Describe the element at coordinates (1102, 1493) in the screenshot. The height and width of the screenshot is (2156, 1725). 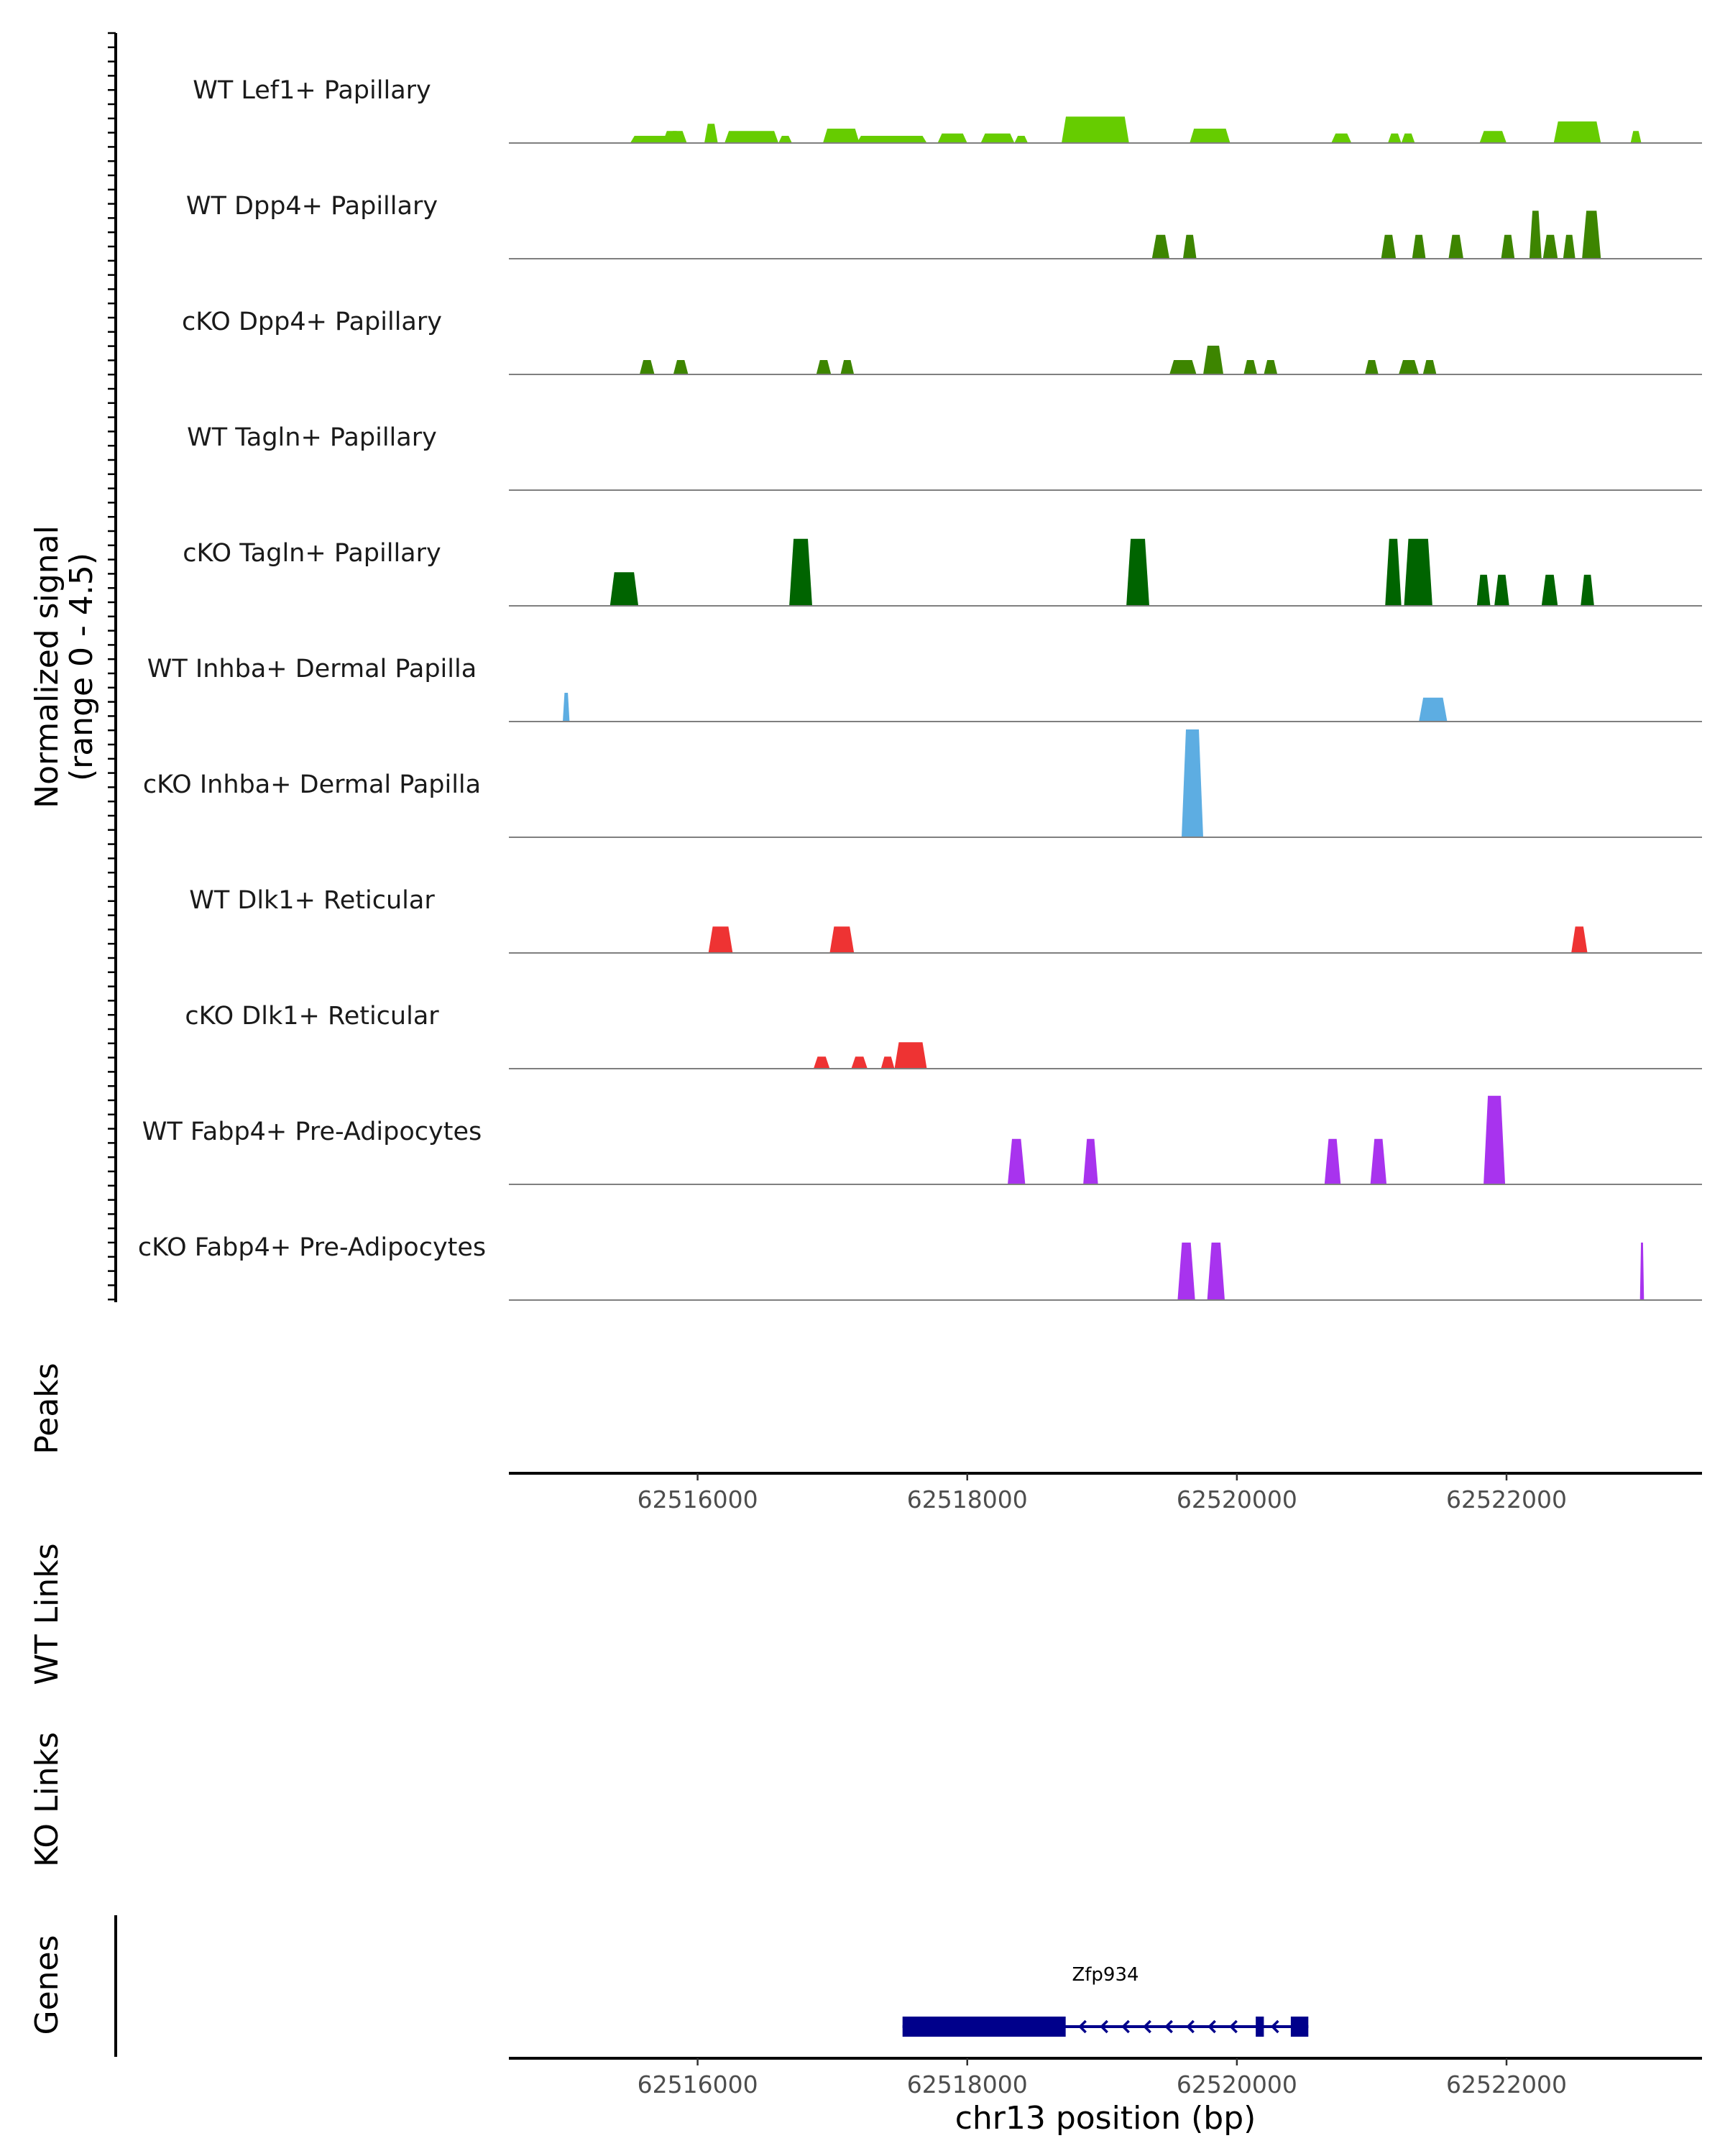
I see `peaks-x-ticks: 62516000 62518000 62520000 62522000` at that location.